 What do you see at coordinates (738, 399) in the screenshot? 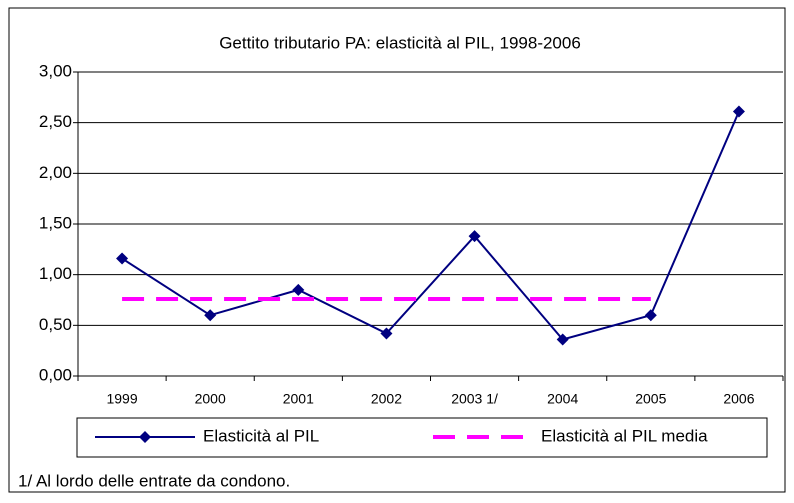
I see `x-tick-label: 2006` at bounding box center [738, 399].